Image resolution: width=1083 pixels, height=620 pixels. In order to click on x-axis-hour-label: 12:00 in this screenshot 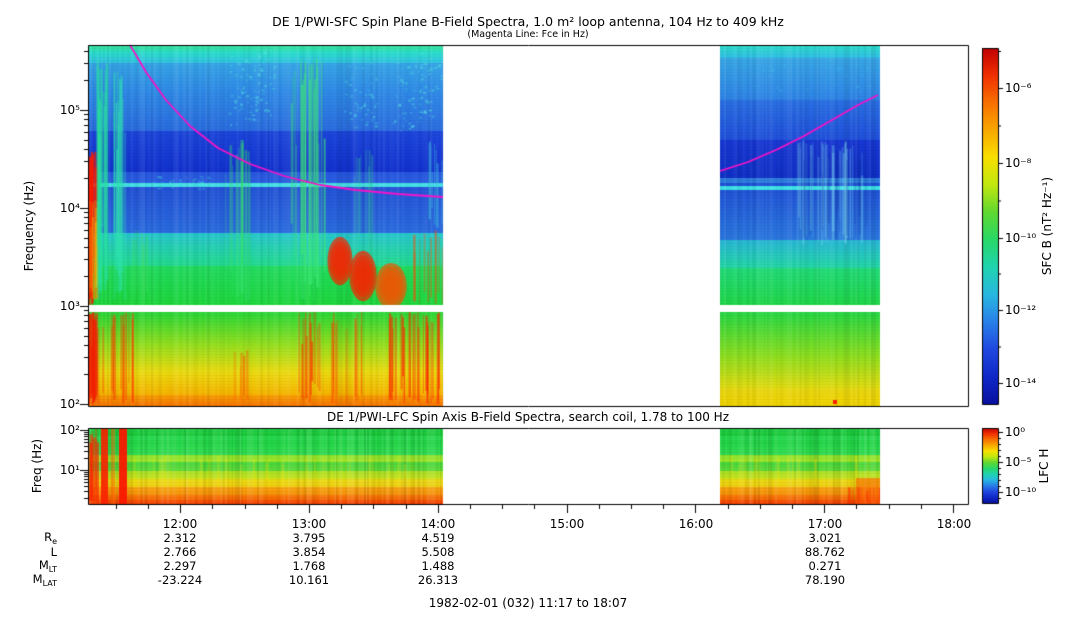, I will do `click(180, 524)`.